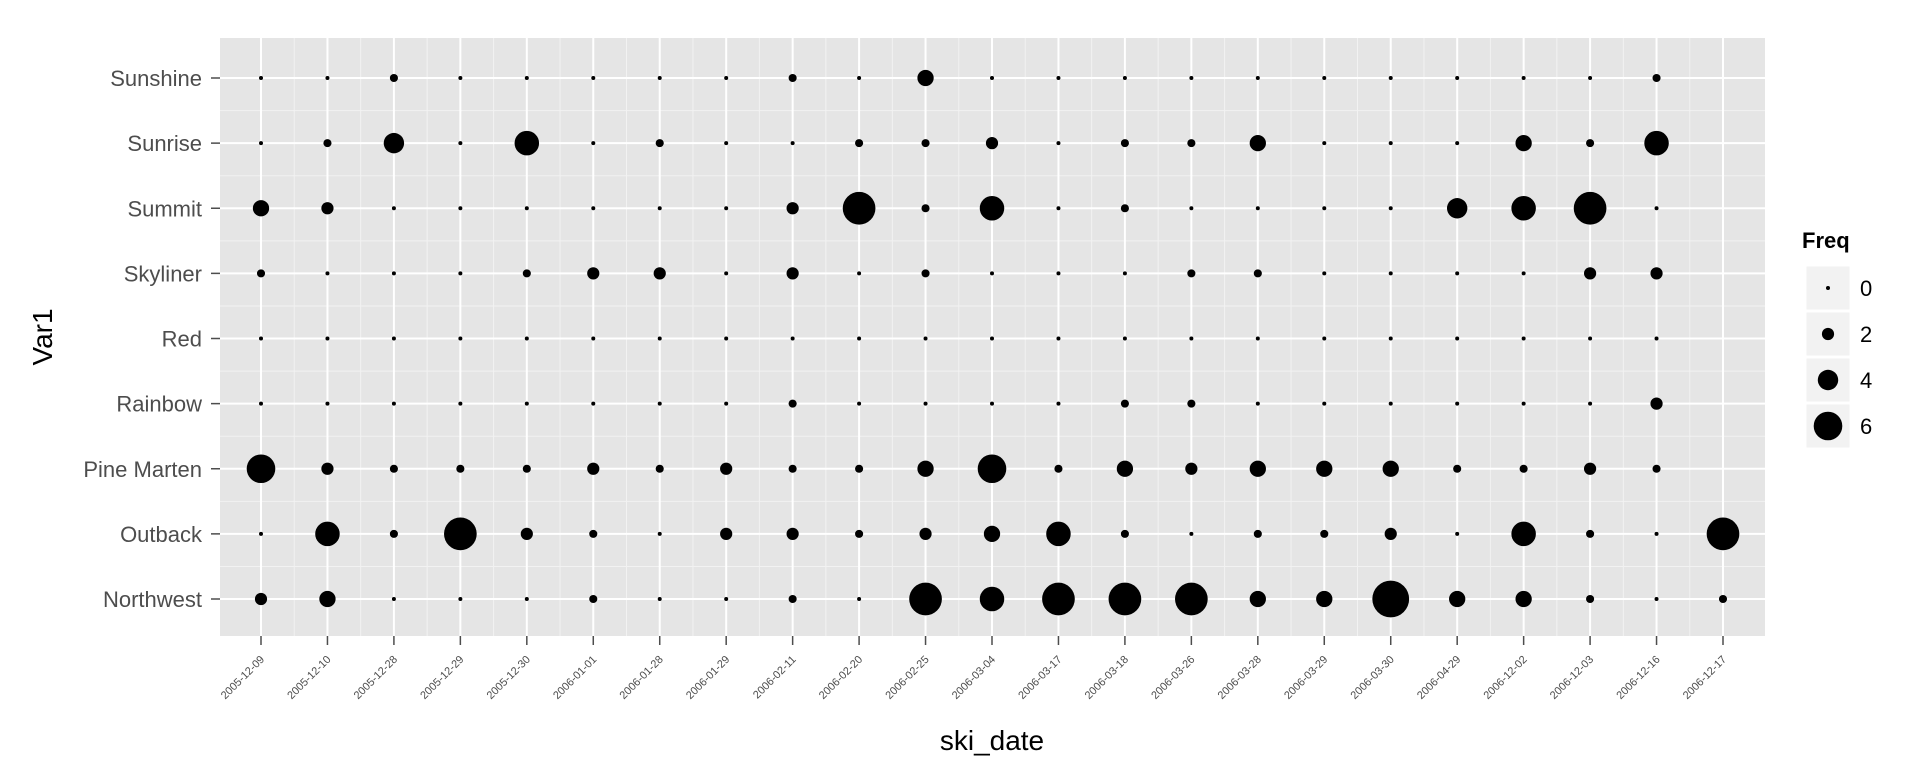  What do you see at coordinates (1866, 426) in the screenshot?
I see `legend-label: 6` at bounding box center [1866, 426].